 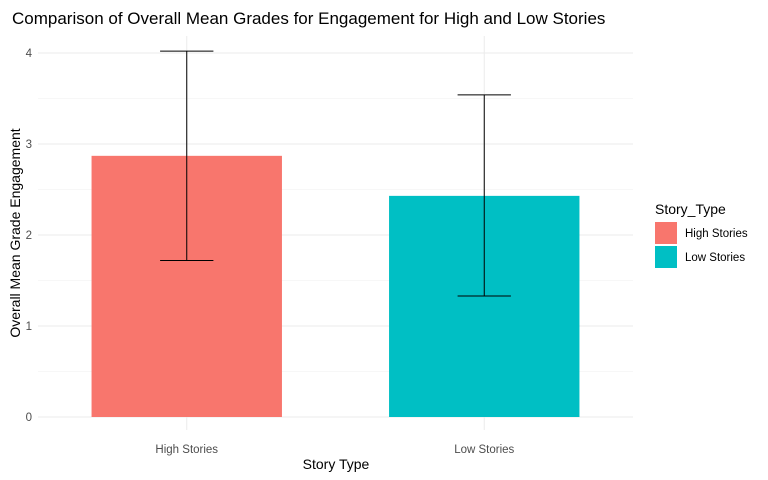 I want to click on y-axis-ticks: 0 1 2 3 4, so click(x=29, y=236).